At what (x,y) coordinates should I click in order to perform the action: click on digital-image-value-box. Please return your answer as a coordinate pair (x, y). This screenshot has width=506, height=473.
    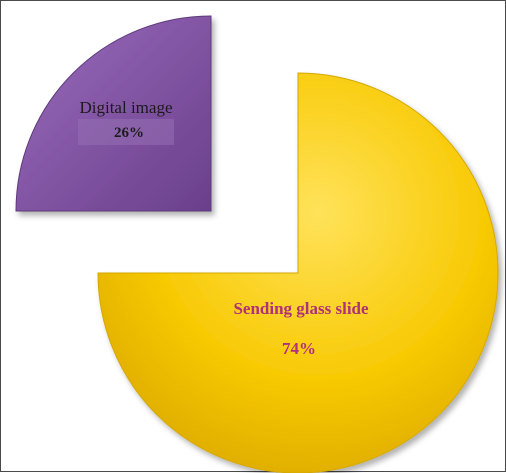
    Looking at the image, I should click on (126, 132).